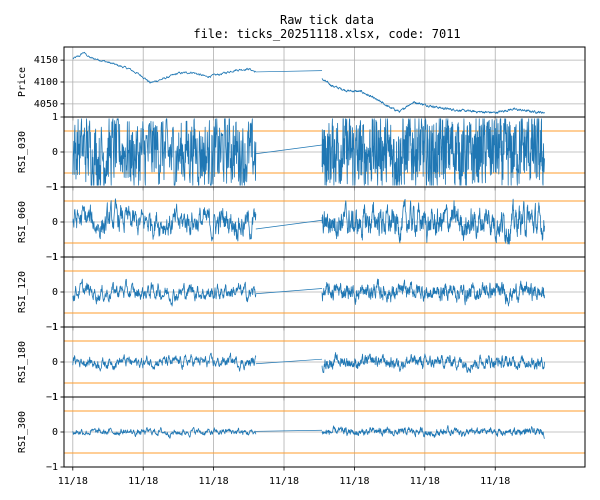  Describe the element at coordinates (22, 292) in the screenshot. I see `y-axis-label: RSI_120` at that location.